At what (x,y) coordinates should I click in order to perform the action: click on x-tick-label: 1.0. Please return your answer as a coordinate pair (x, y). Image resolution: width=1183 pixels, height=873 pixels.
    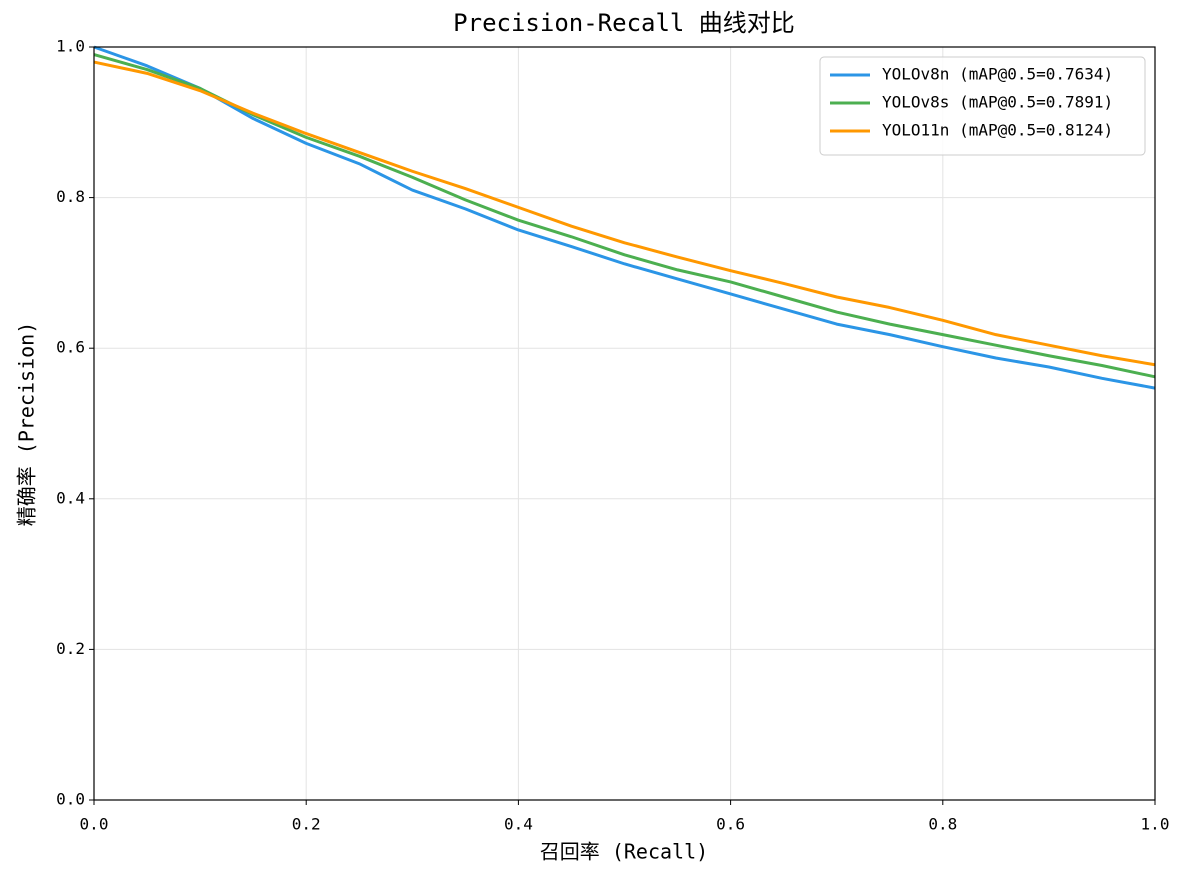
    Looking at the image, I should click on (1155, 824).